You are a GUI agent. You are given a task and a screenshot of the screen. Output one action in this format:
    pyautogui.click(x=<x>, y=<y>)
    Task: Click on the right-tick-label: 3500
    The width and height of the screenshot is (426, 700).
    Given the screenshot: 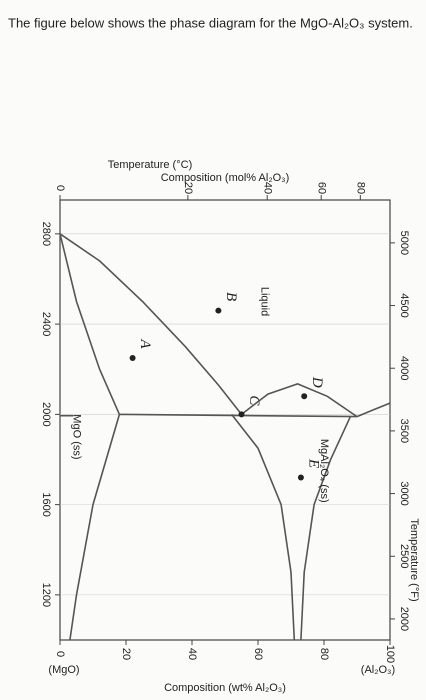 What is the action you would take?
    pyautogui.click(x=404, y=431)
    